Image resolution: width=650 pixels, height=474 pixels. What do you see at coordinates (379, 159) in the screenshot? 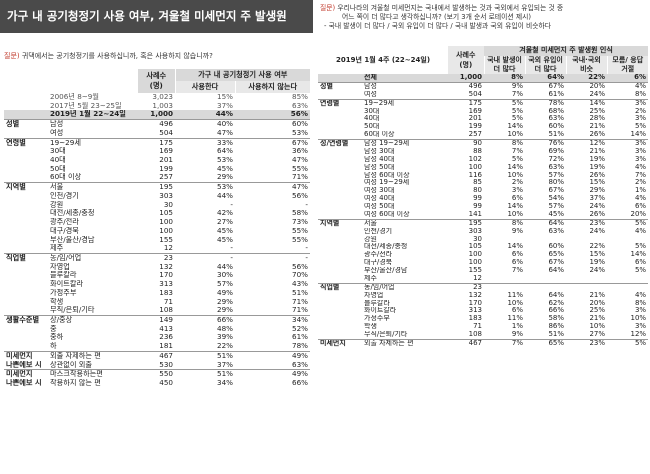
I see `row-subgroup: 남성 40대` at bounding box center [379, 159].